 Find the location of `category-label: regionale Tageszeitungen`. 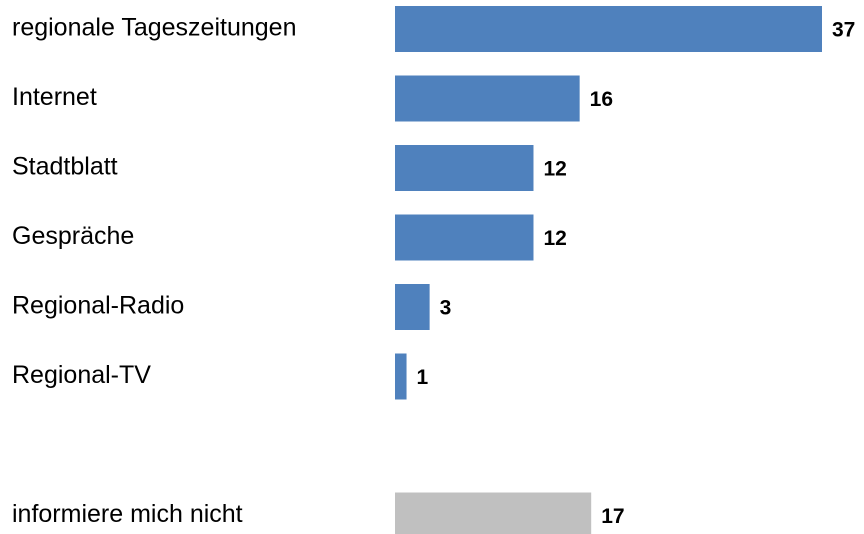

category-label: regionale Tageszeitungen is located at coordinates (154, 28).